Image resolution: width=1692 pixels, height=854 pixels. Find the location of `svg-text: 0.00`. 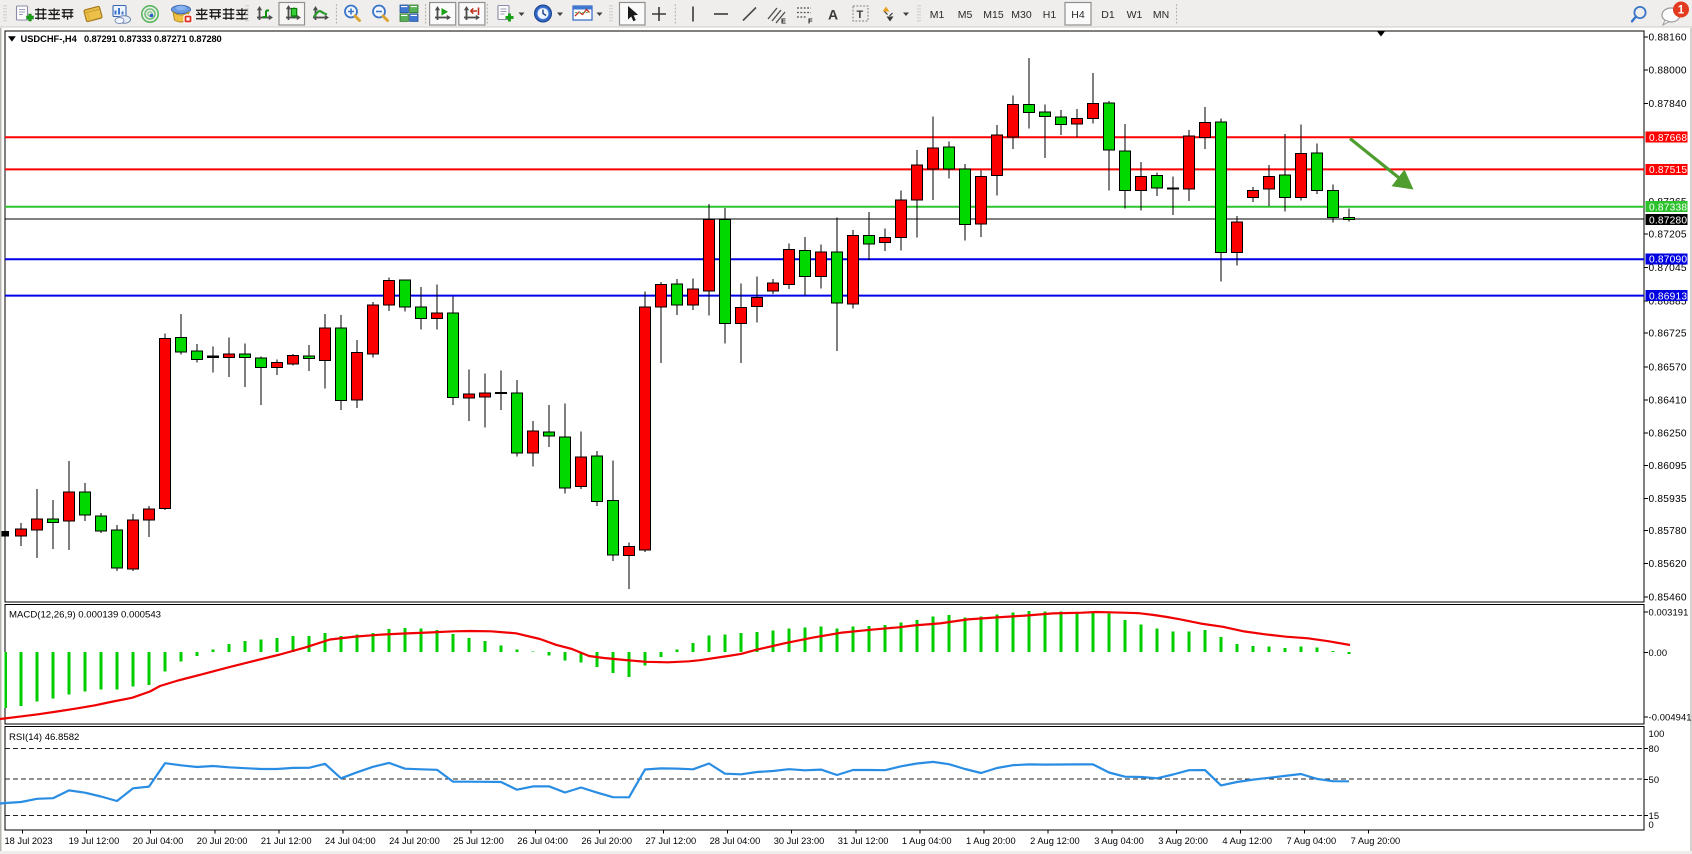

svg-text: 0.00 is located at coordinates (1658, 652).